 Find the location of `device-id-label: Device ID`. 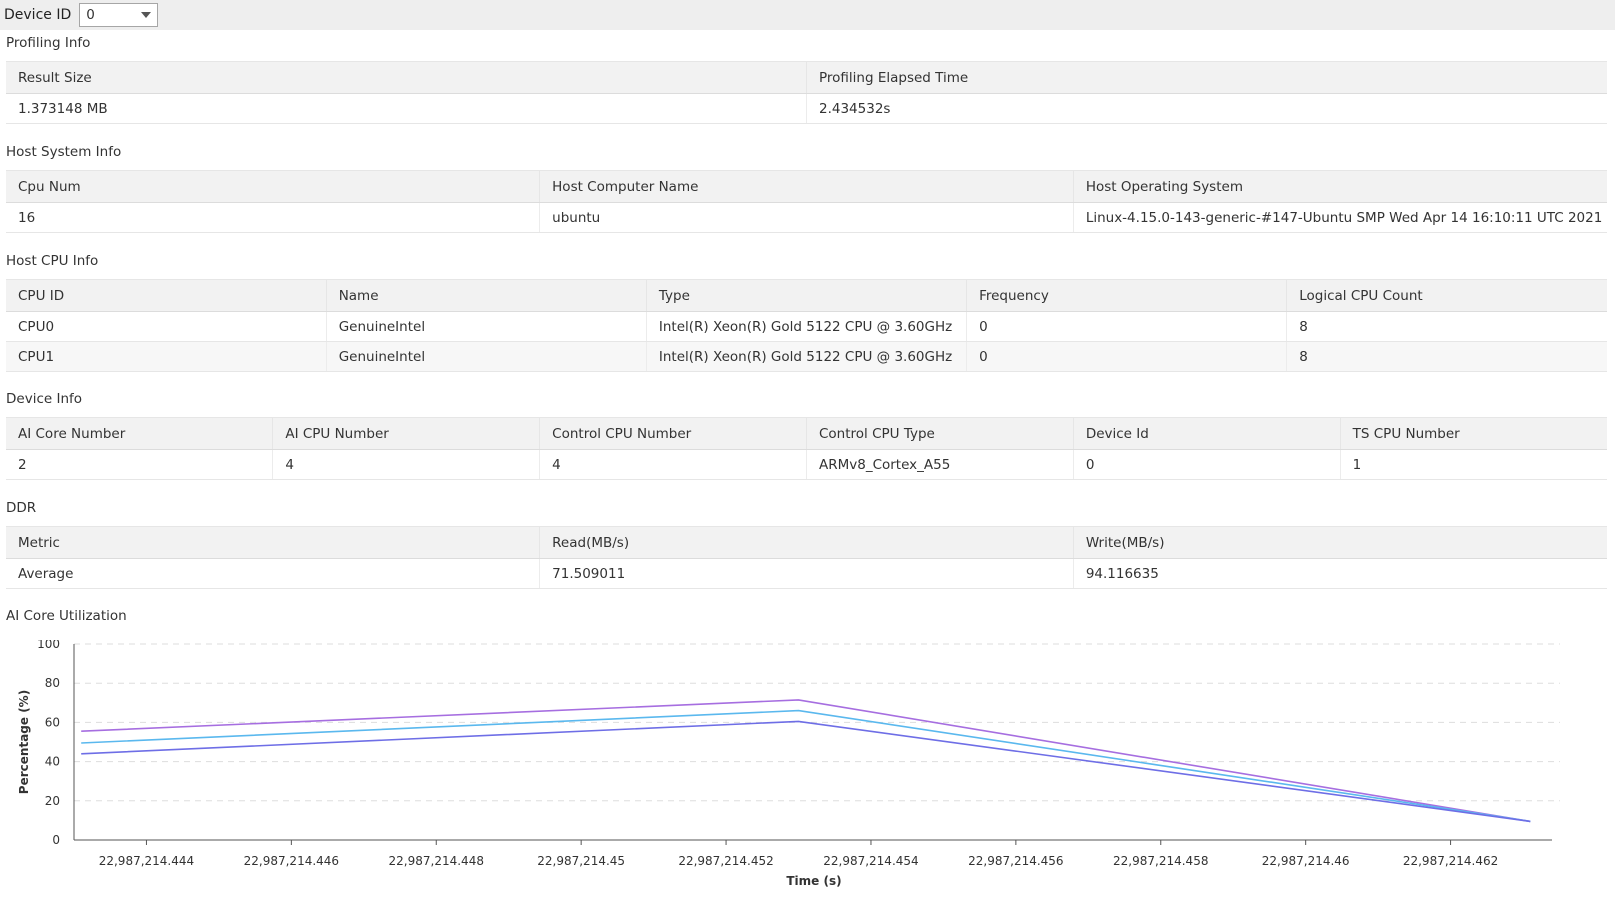

device-id-label: Device ID is located at coordinates (38, 15).